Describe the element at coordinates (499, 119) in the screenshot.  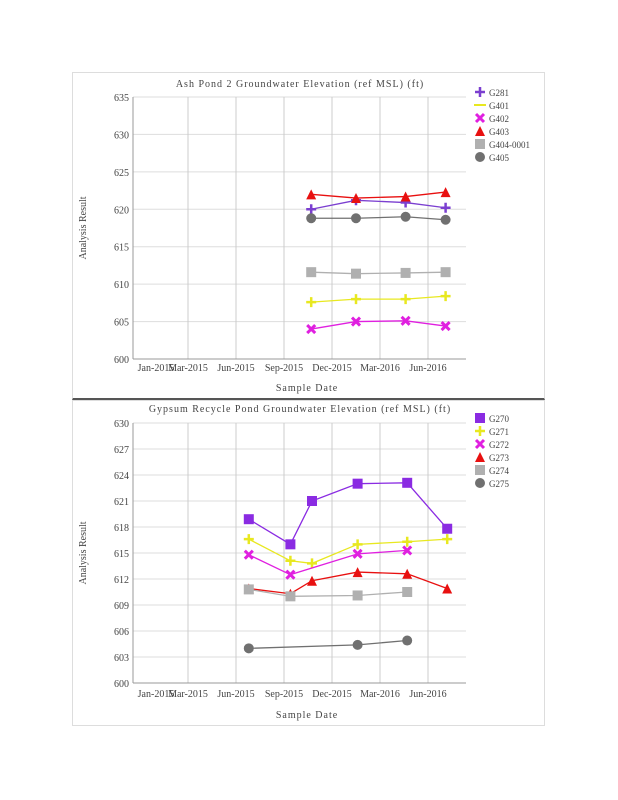
I see `legend-label: G402` at that location.